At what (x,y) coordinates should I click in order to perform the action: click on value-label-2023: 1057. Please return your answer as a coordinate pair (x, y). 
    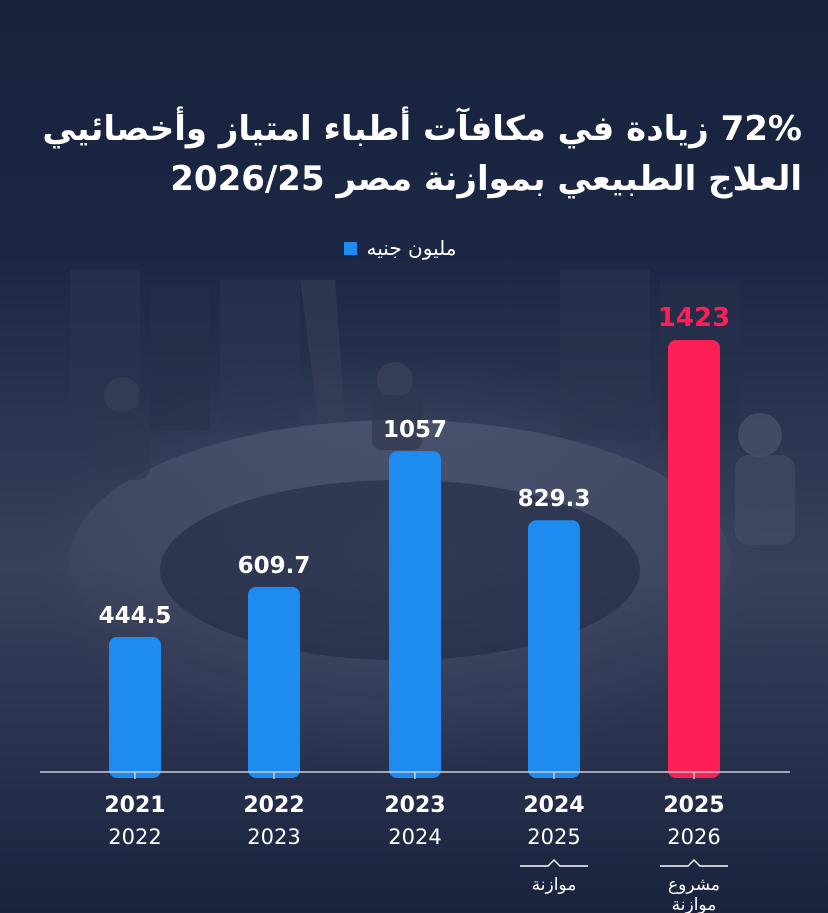
    Looking at the image, I should click on (415, 430).